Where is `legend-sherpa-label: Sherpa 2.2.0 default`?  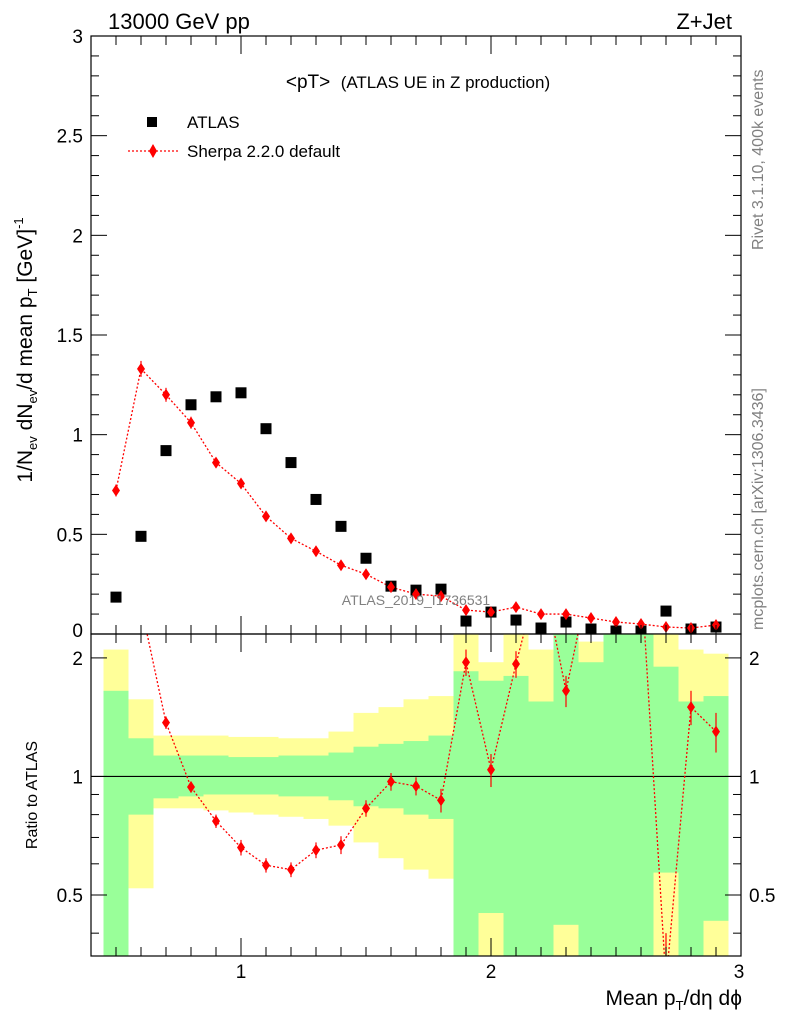
legend-sherpa-label: Sherpa 2.2.0 default is located at coordinates (263, 151).